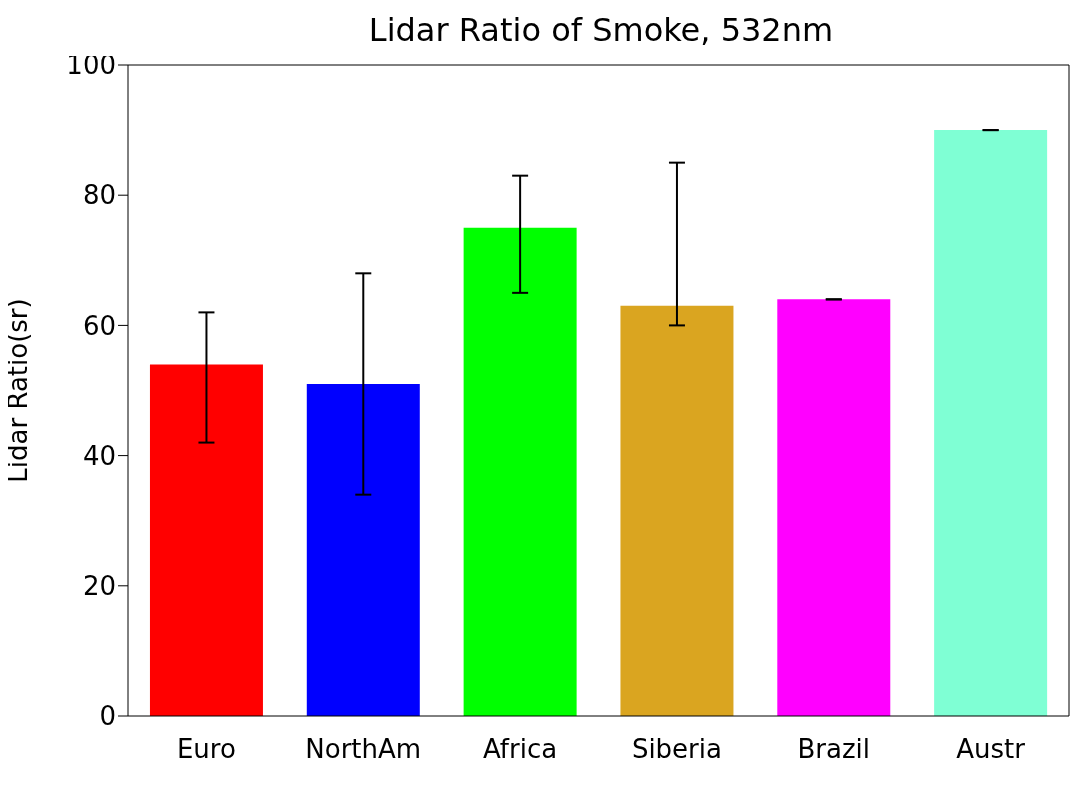 The height and width of the screenshot is (789, 1082). Describe the element at coordinates (99, 195) in the screenshot. I see `y-tick-label: 80` at that location.